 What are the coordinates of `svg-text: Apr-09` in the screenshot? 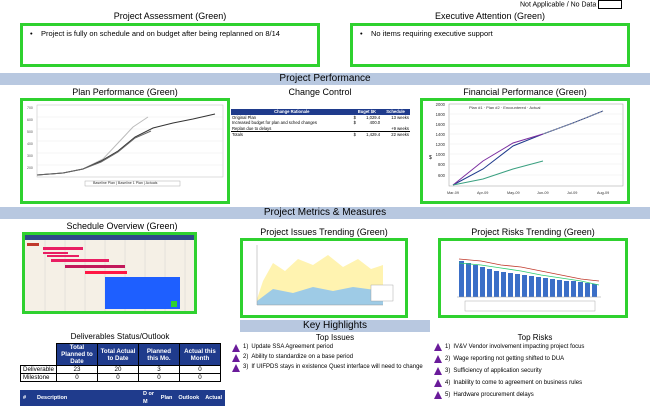 It's located at (482, 193).